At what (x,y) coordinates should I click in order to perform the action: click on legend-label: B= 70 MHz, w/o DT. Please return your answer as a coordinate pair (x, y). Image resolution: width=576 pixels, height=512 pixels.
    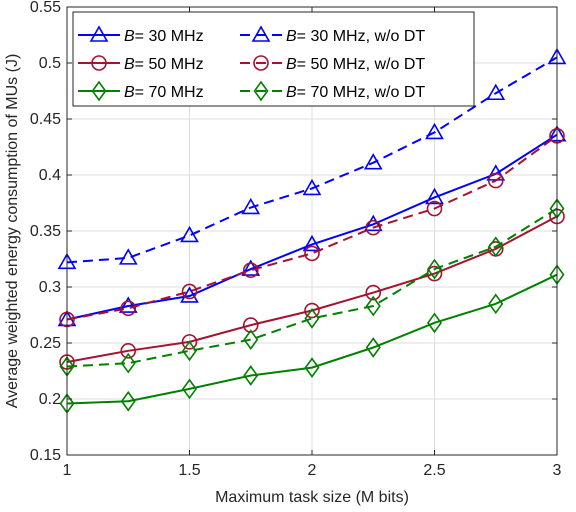
    Looking at the image, I should click on (355, 92).